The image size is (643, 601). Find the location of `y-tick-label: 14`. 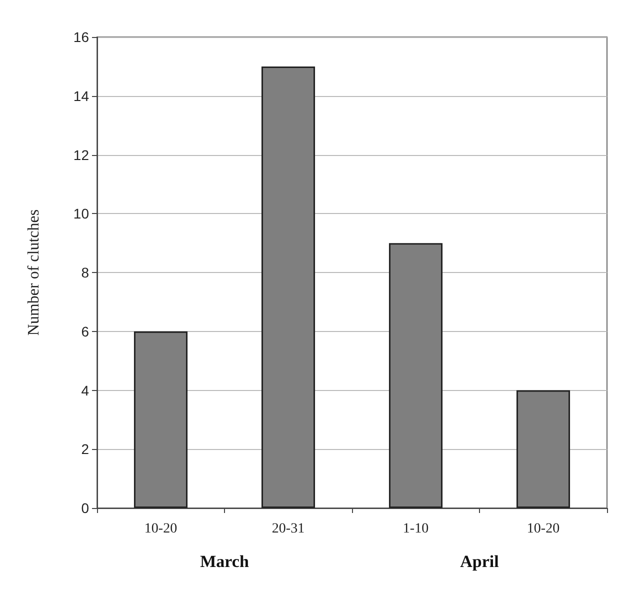

y-tick-label: 14 is located at coordinates (81, 96).